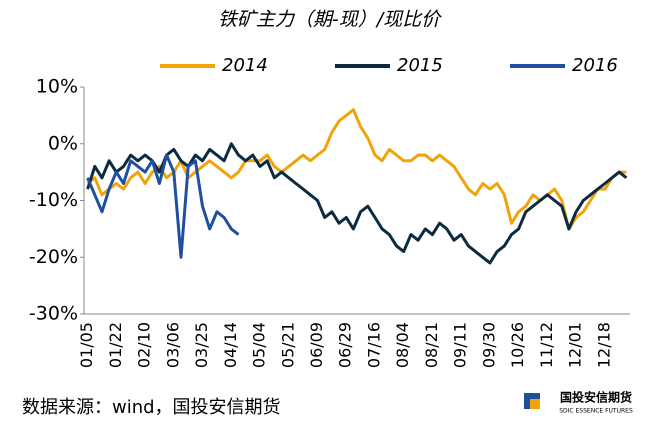 Image resolution: width=659 pixels, height=427 pixels. I want to click on y-tick-label: 10%, so click(57, 87).